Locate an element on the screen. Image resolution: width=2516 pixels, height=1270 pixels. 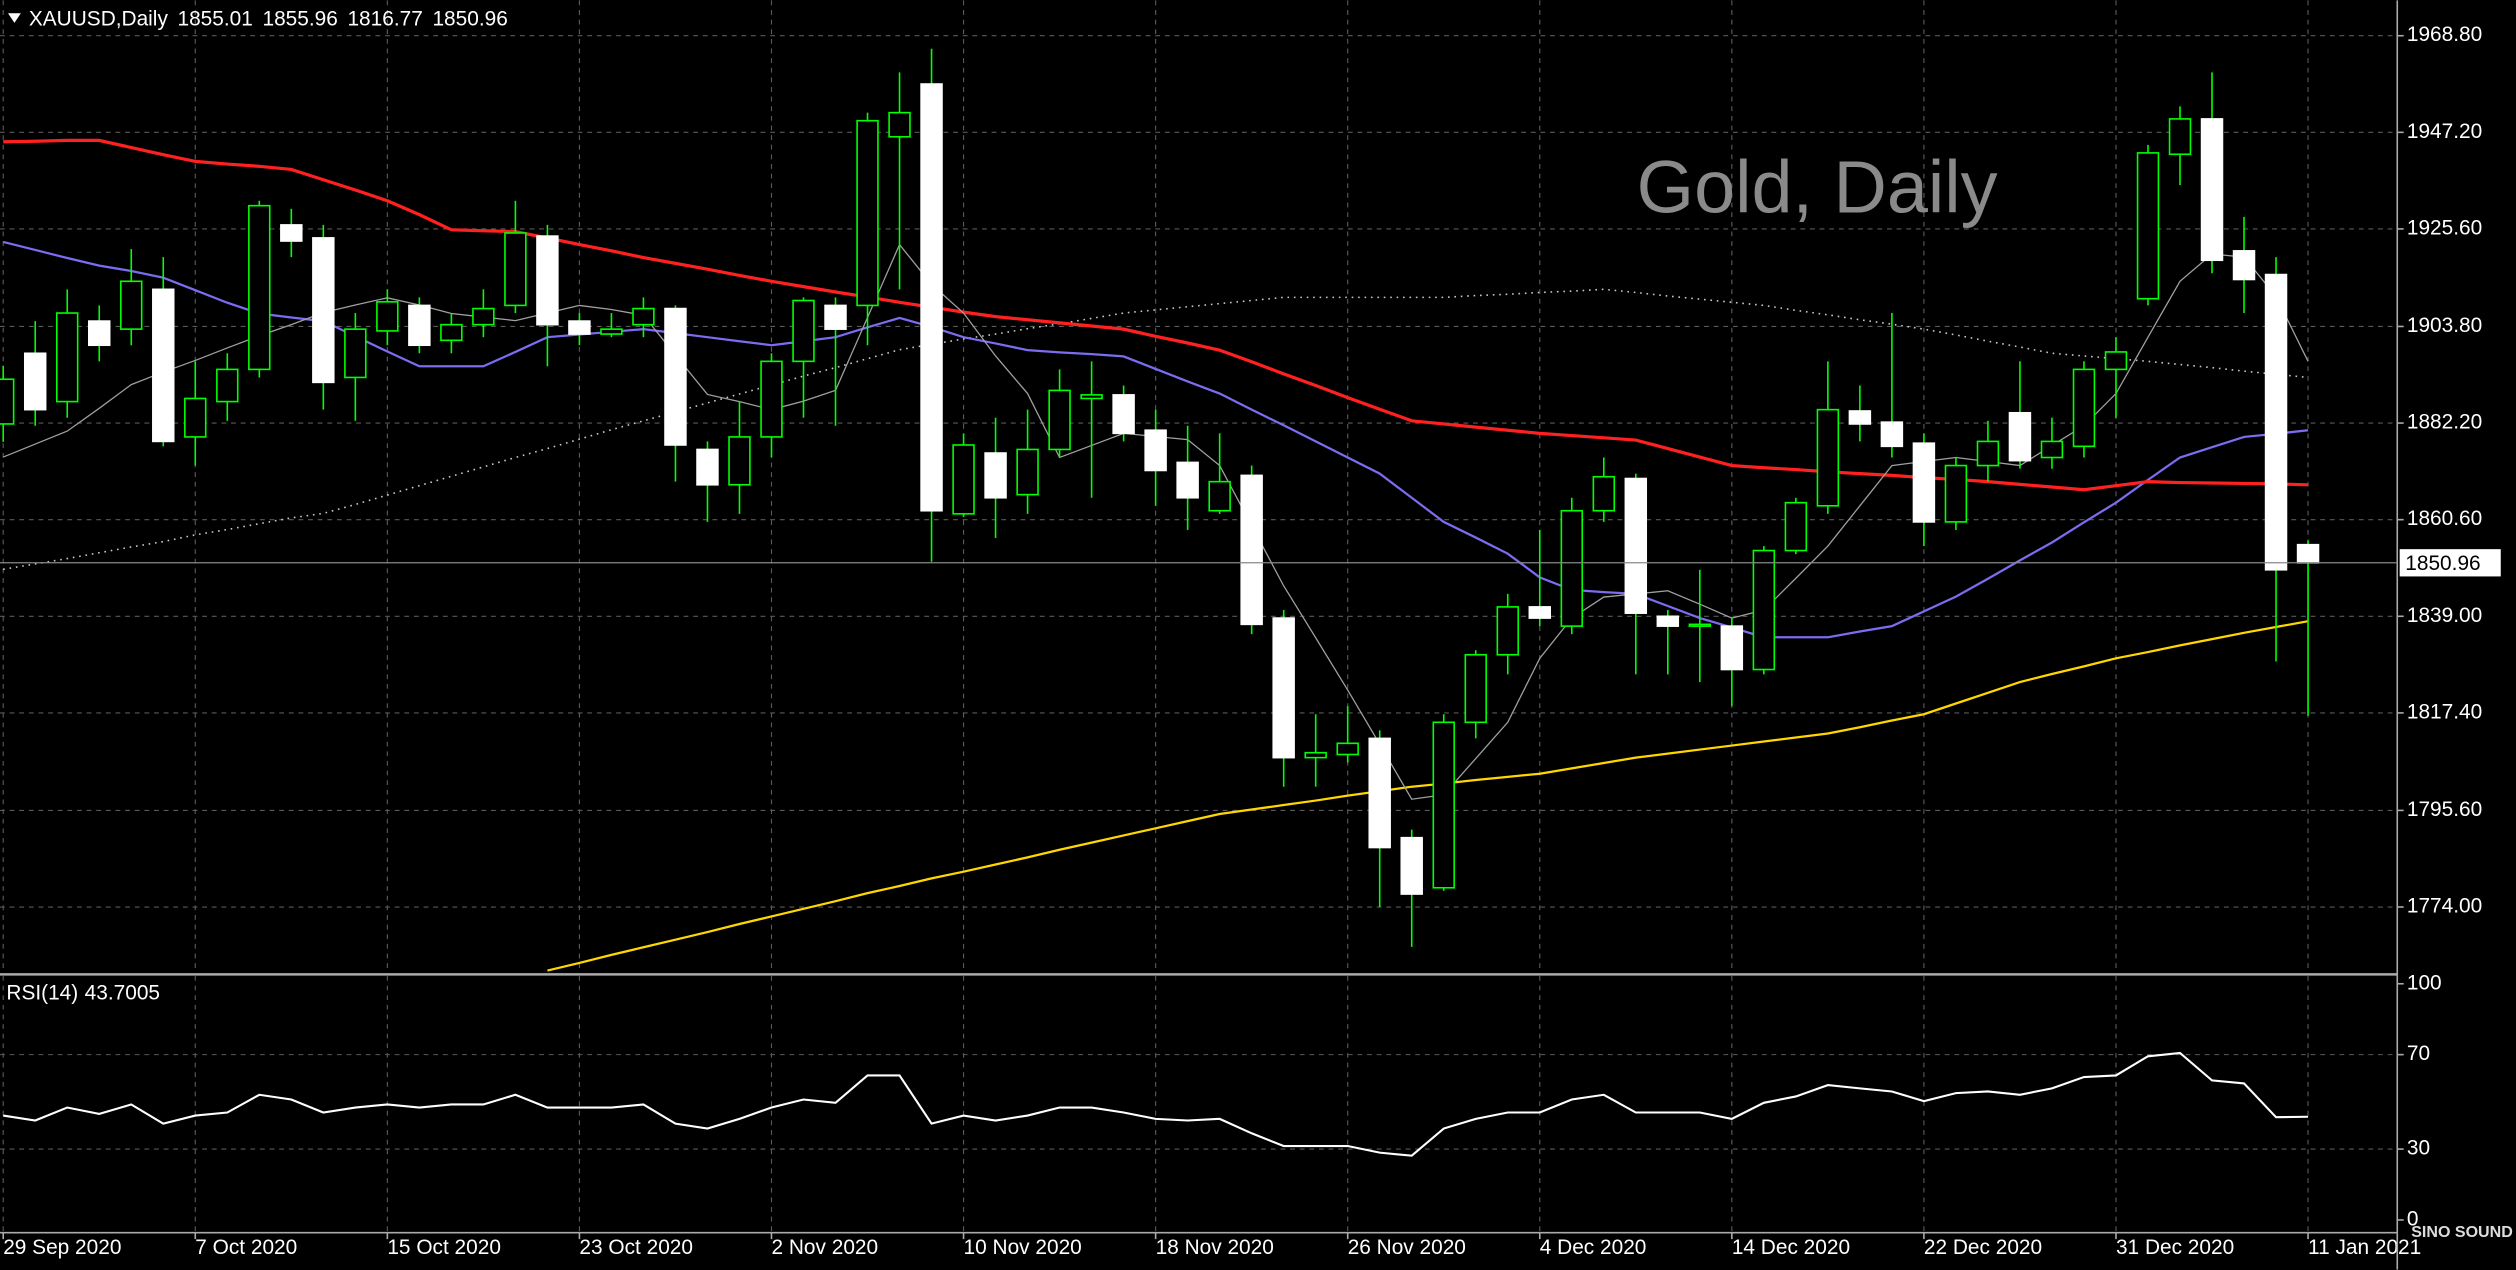
x-tick-label: 23 Oct 2020 is located at coordinates (636, 1247).